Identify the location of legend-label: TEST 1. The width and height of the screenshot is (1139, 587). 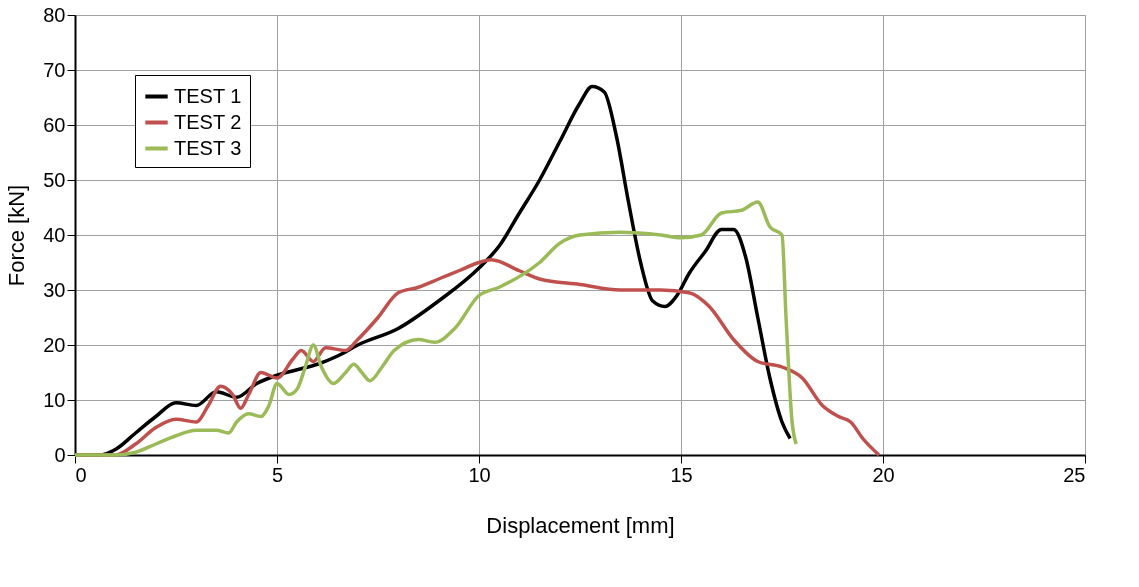
(208, 95).